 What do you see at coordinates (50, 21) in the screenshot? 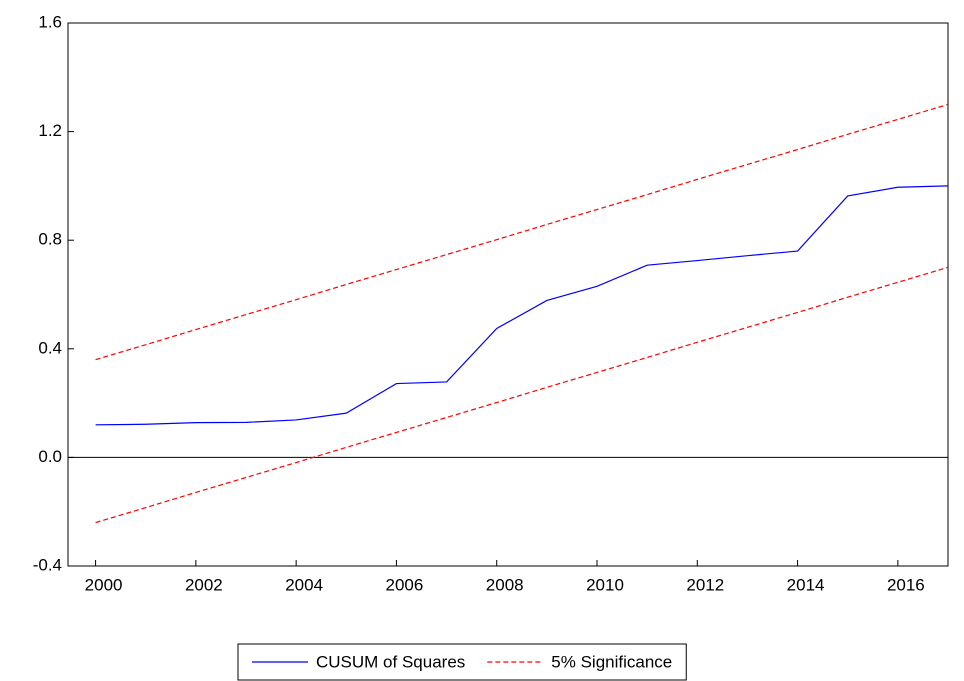
I see `y-tick-label: 1.6` at bounding box center [50, 21].